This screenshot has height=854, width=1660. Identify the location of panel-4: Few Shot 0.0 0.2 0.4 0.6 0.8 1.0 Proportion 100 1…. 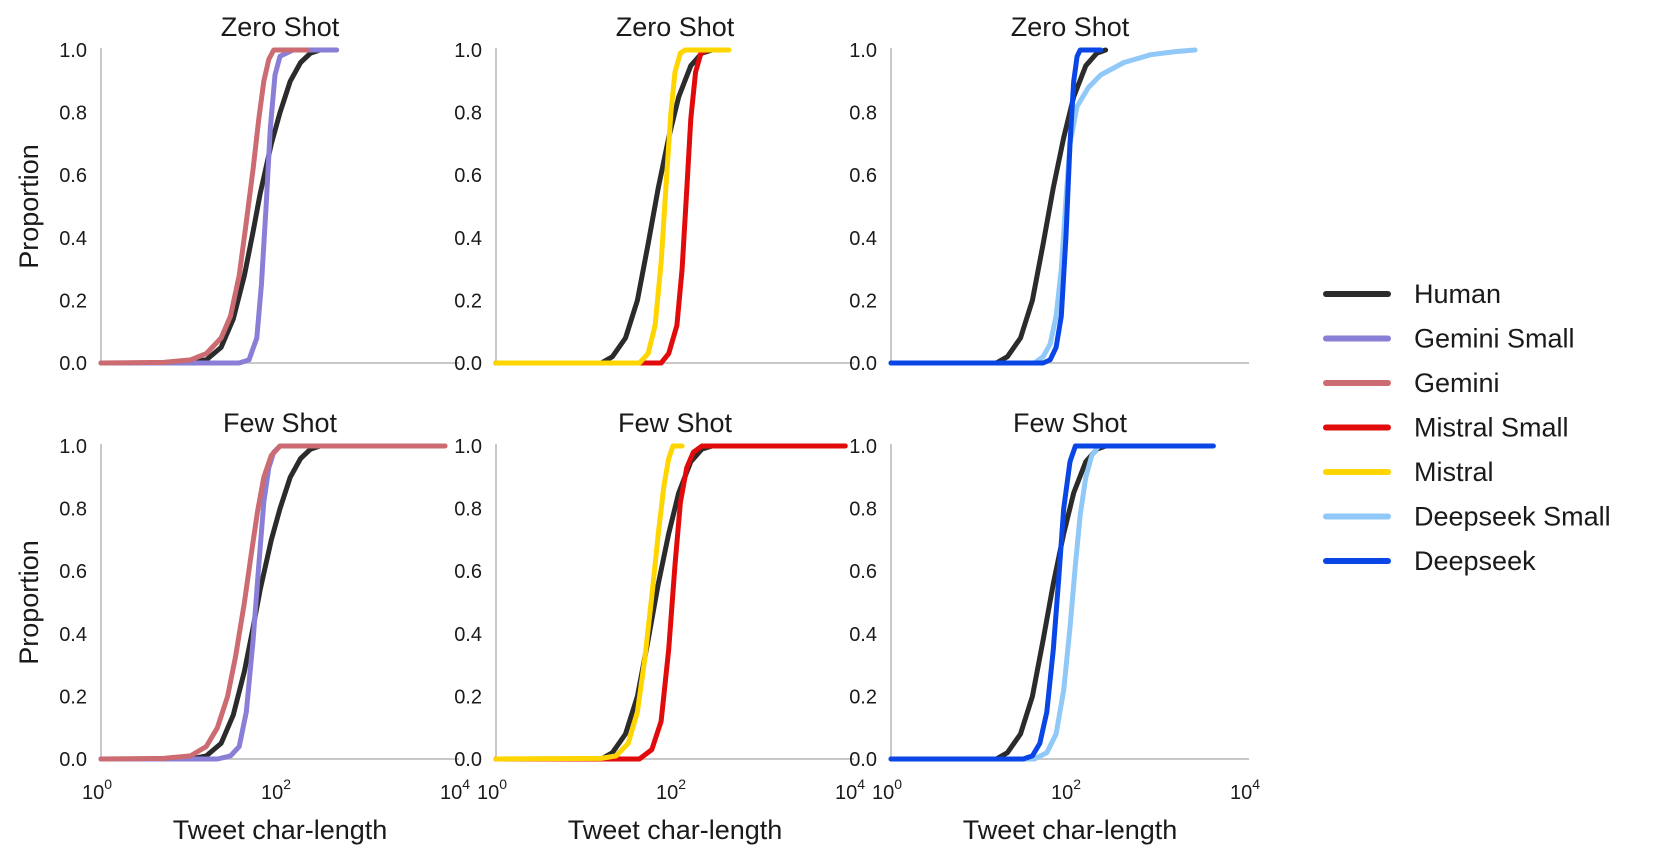
(242, 626).